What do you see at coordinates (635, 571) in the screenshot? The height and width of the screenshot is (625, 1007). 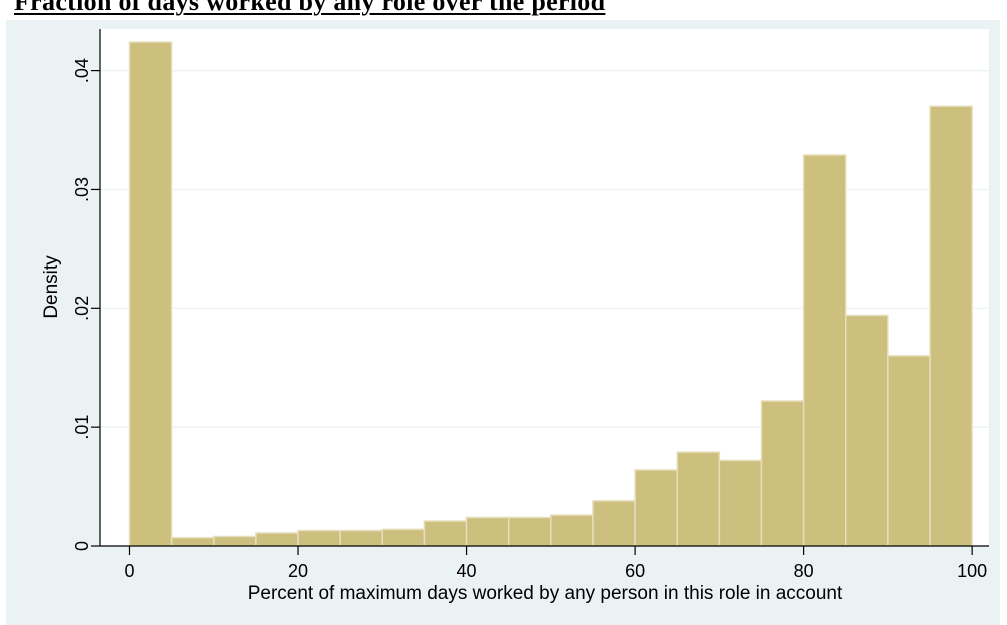 I see `x-tick-label: 60` at bounding box center [635, 571].